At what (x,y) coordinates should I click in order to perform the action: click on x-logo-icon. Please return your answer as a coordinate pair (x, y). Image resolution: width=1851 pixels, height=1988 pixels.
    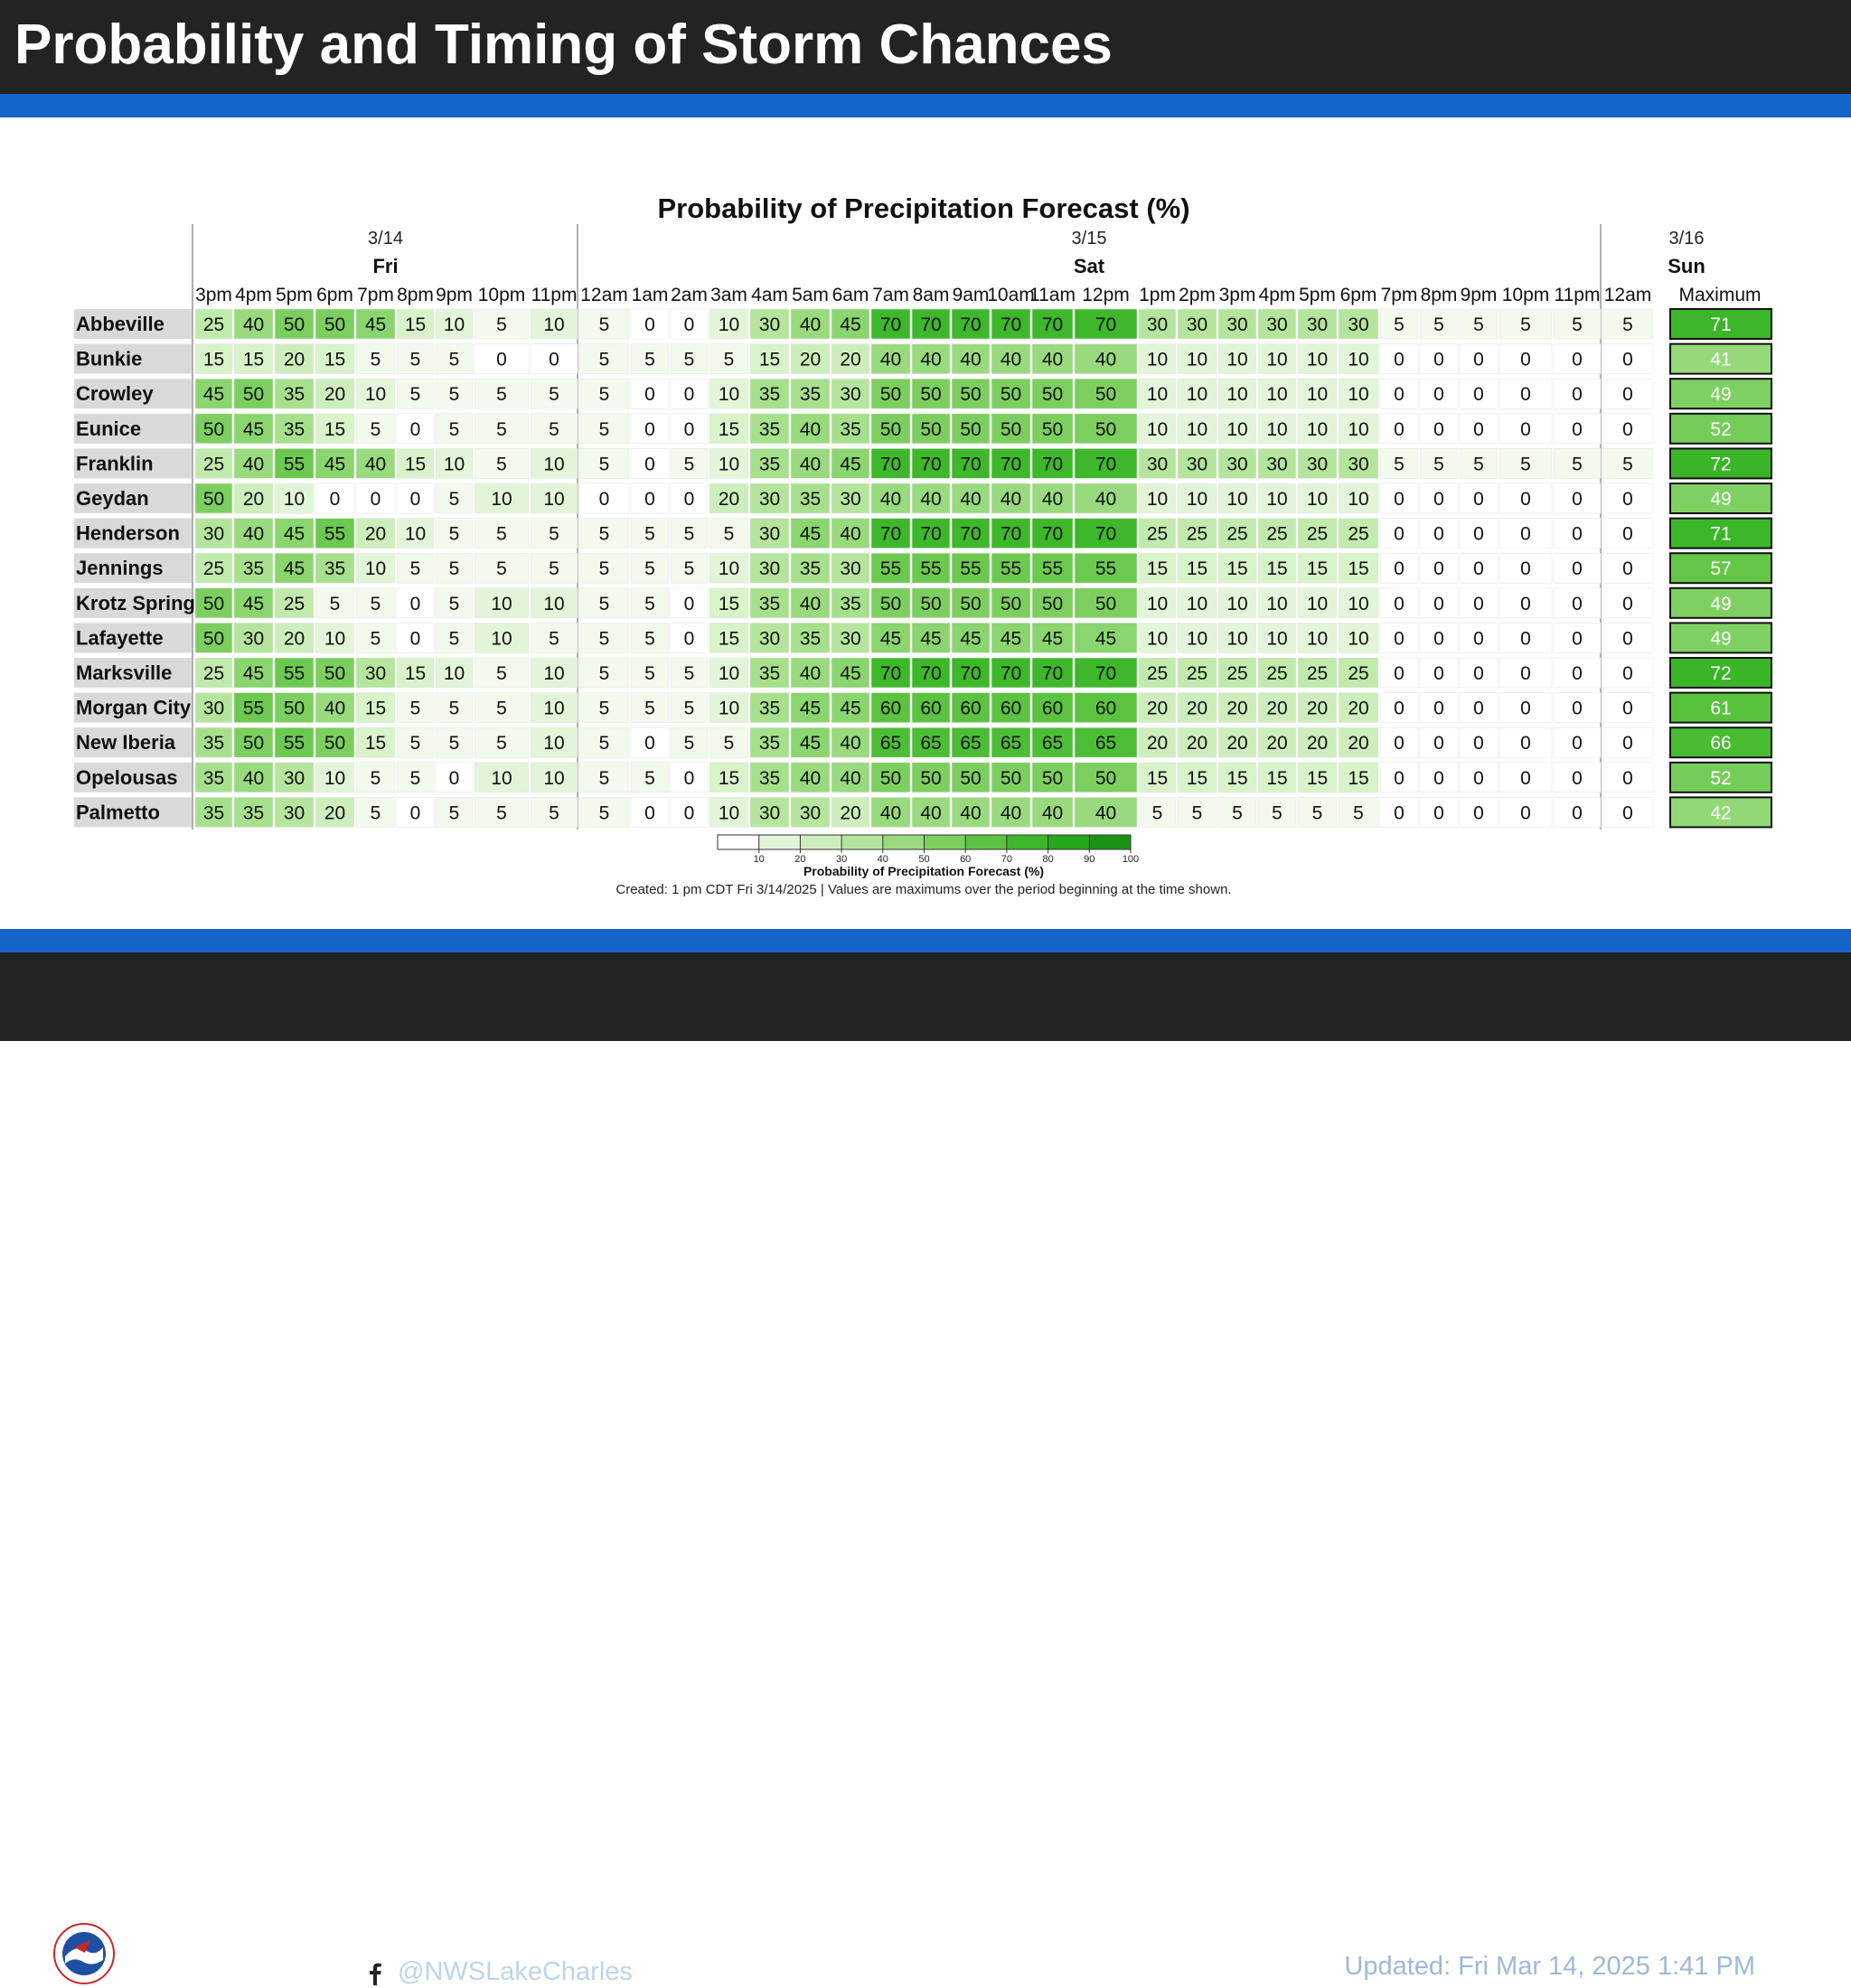
    Looking at the image, I should click on (337, 1971).